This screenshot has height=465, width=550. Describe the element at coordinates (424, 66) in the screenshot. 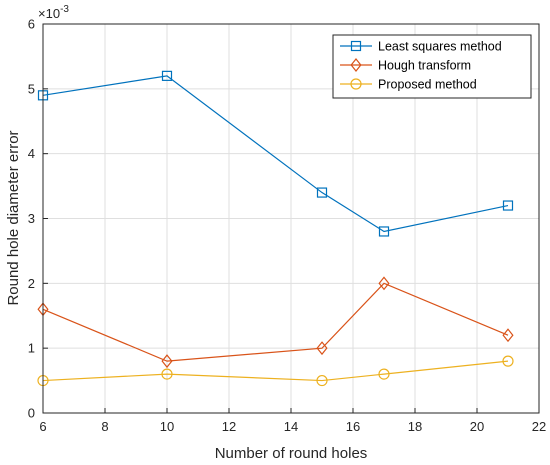

I see `legend-label: Hough transform` at that location.